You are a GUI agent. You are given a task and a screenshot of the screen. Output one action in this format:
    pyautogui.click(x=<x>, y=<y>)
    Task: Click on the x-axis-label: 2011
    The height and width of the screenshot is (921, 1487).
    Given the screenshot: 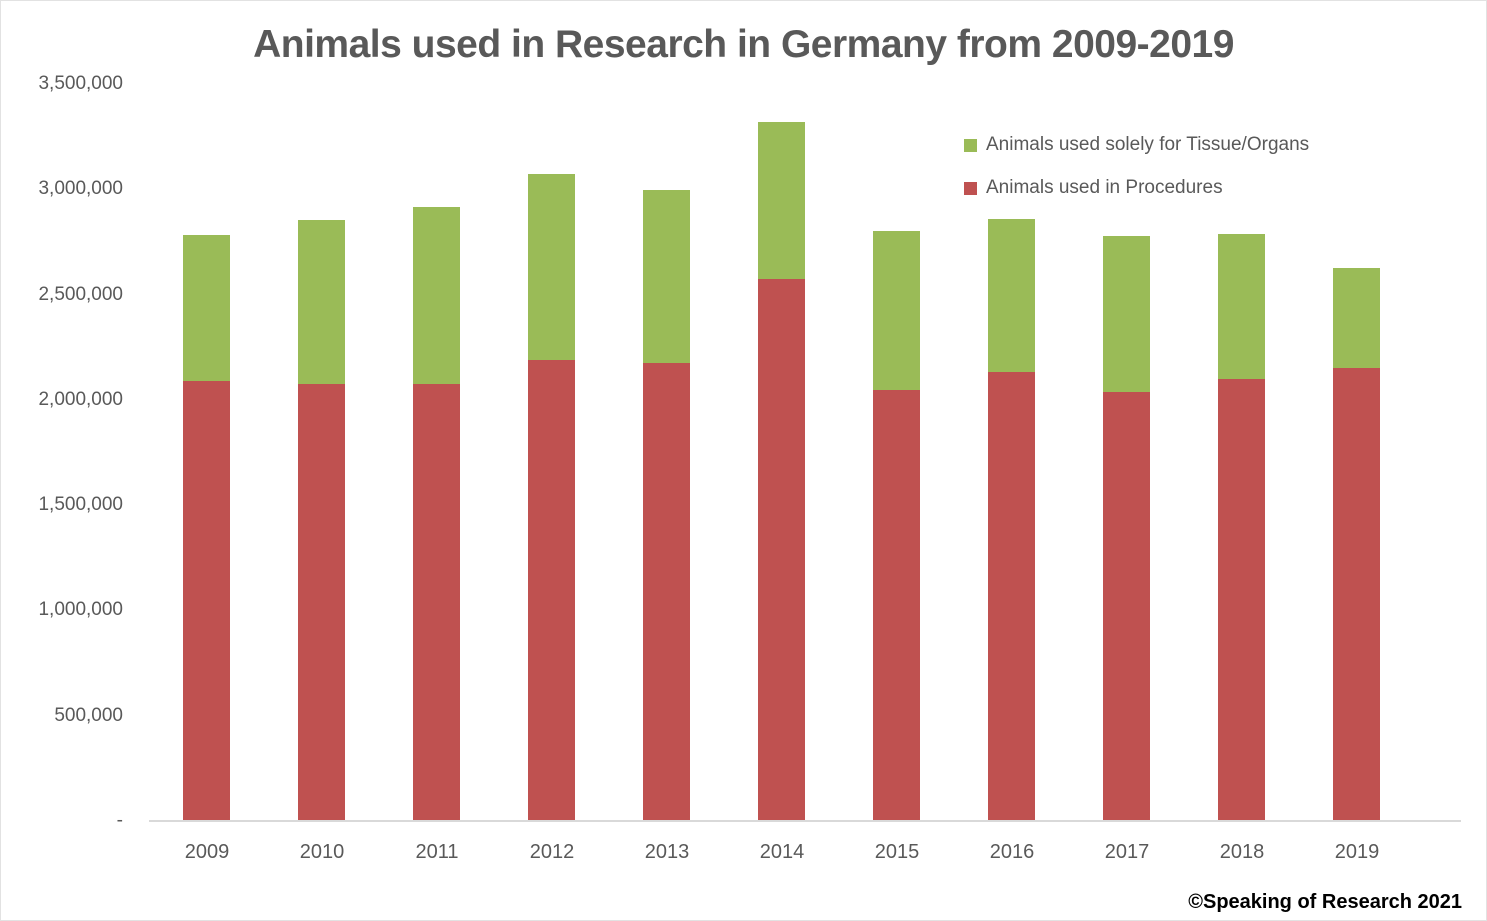 What is the action you would take?
    pyautogui.click(x=437, y=852)
    